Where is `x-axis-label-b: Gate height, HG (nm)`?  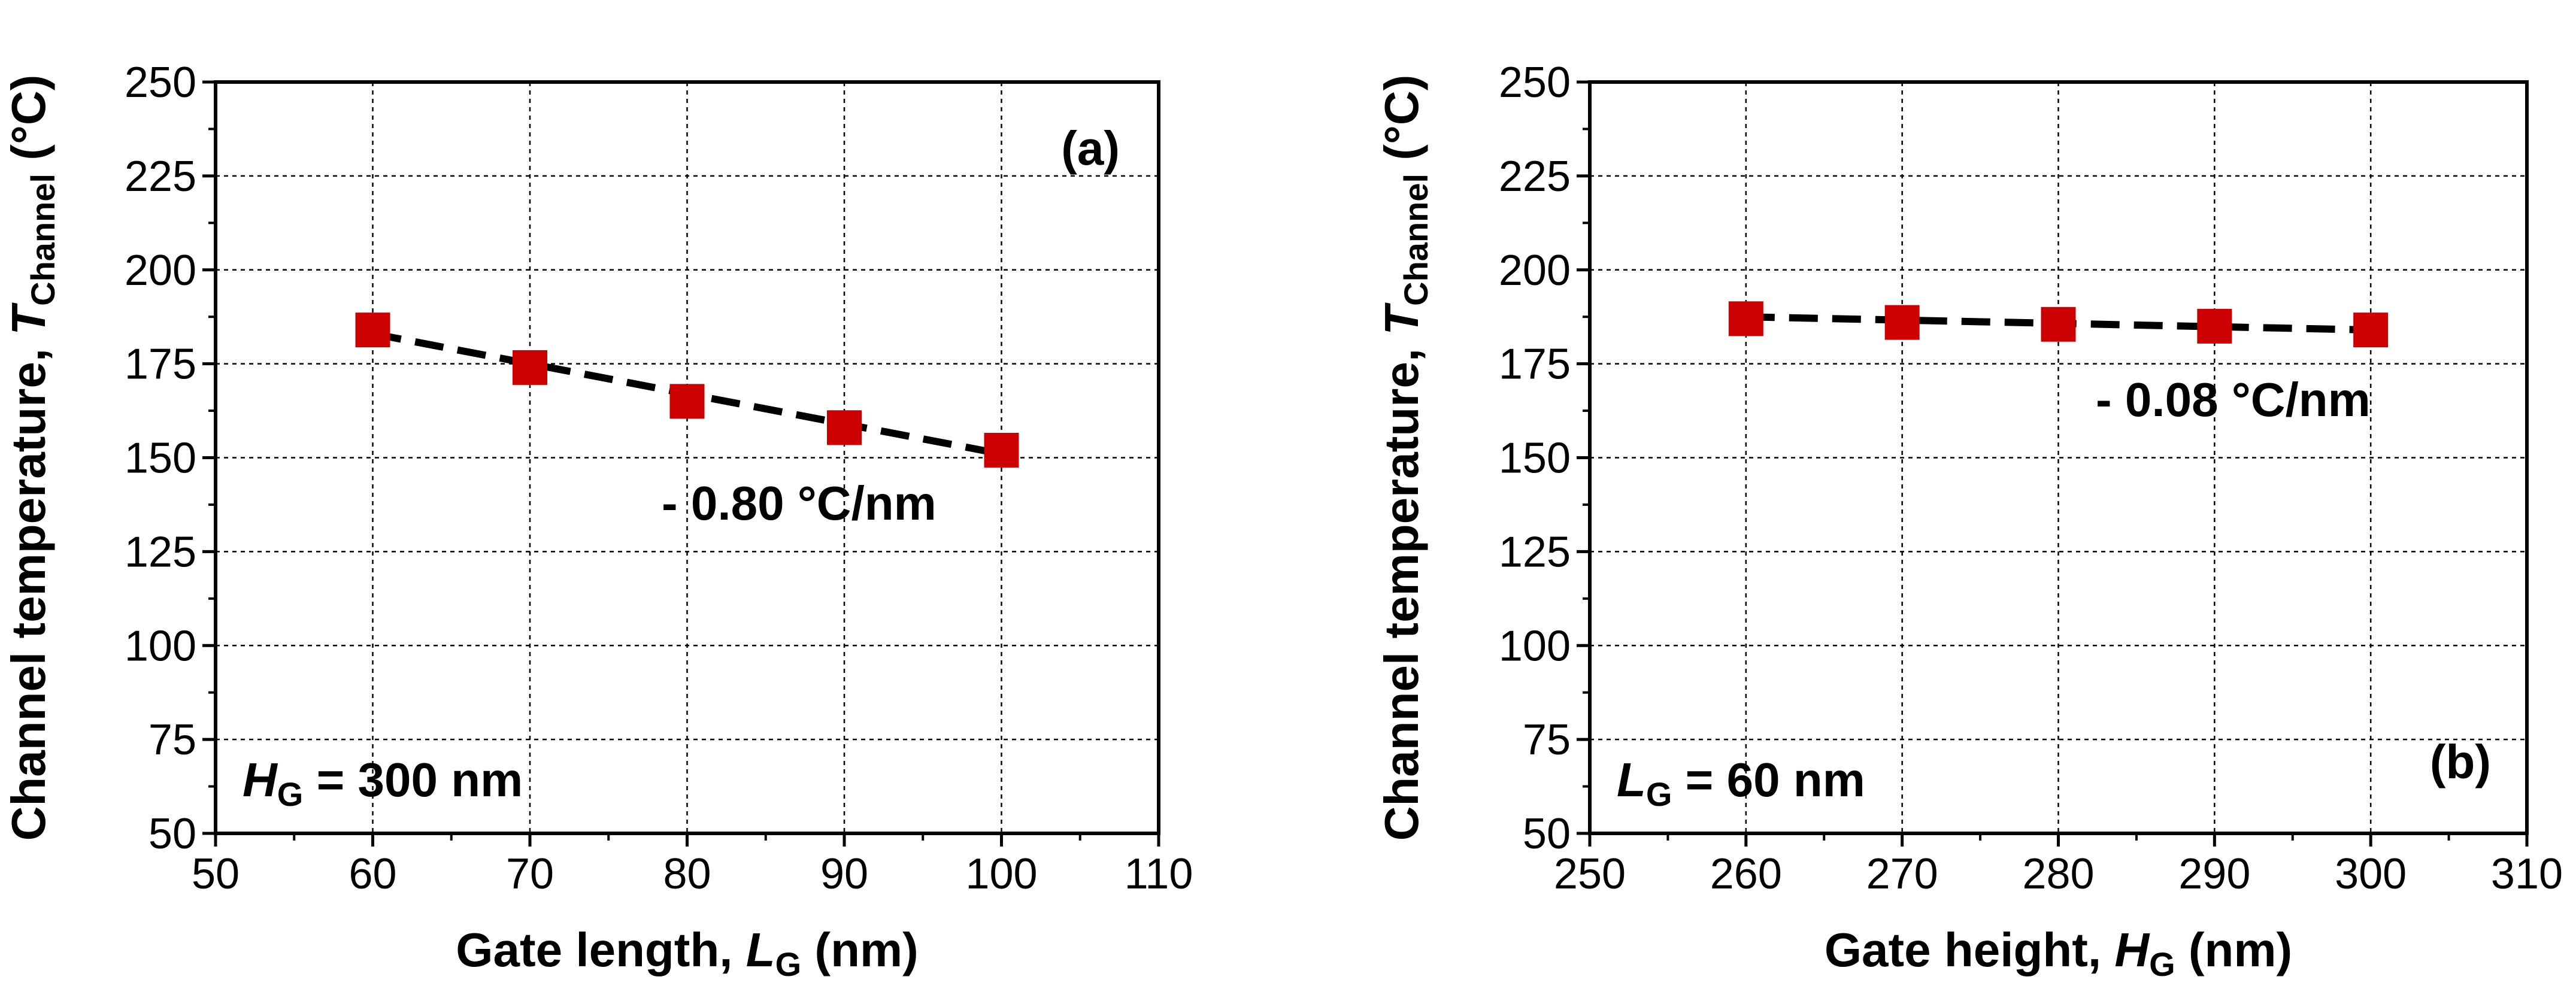
x-axis-label-b: Gate height, HG (nm) is located at coordinates (2058, 953).